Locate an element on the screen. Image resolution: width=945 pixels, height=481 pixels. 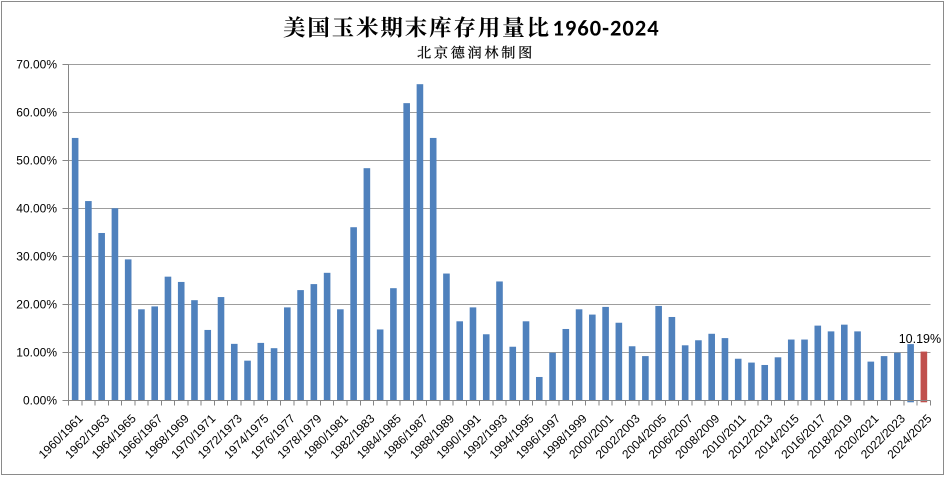
svg-text: 20.00% is located at coordinates (36, 304).